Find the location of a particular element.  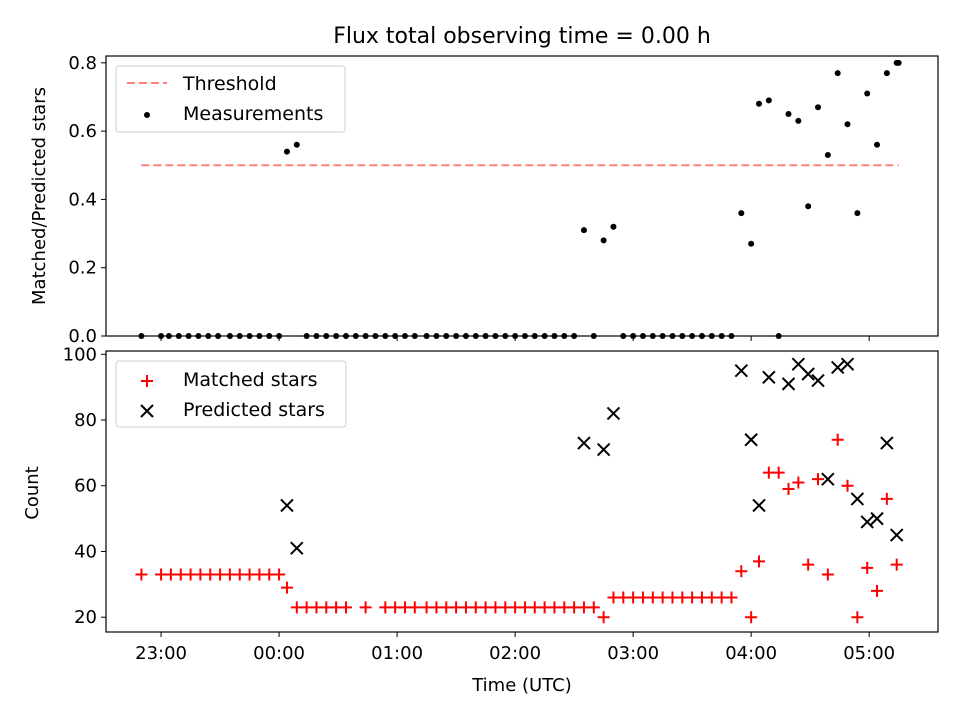

measurements-legend-marker is located at coordinates (147, 115).